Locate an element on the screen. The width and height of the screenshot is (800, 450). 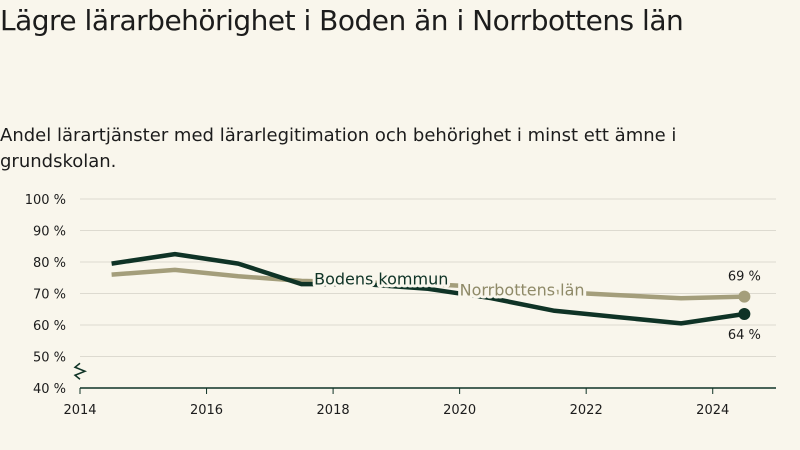
x-tick-label: 2018 is located at coordinates (333, 410).